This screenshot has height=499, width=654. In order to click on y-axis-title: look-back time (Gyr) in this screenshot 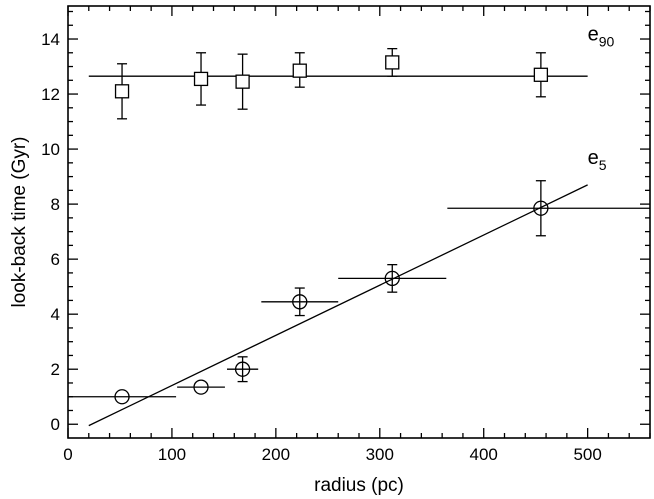, I will do `click(19, 221)`.